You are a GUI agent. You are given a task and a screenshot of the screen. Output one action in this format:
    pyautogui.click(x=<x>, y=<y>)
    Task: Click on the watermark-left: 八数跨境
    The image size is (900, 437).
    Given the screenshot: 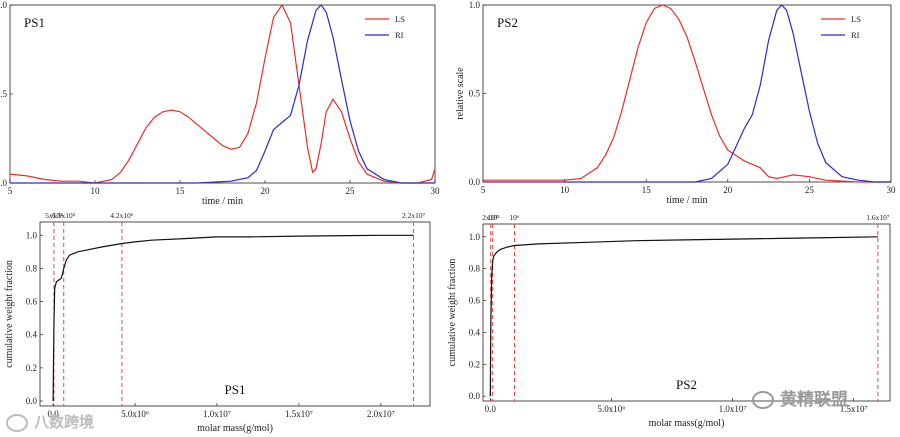 What is the action you would take?
    pyautogui.click(x=50, y=421)
    